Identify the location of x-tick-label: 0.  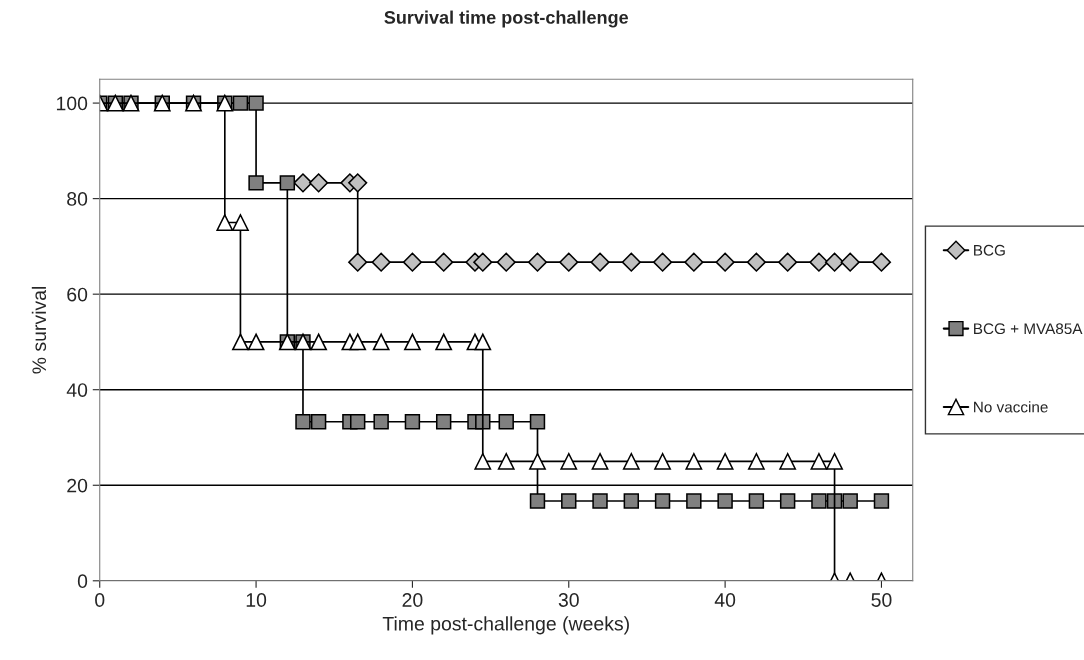
(100, 600).